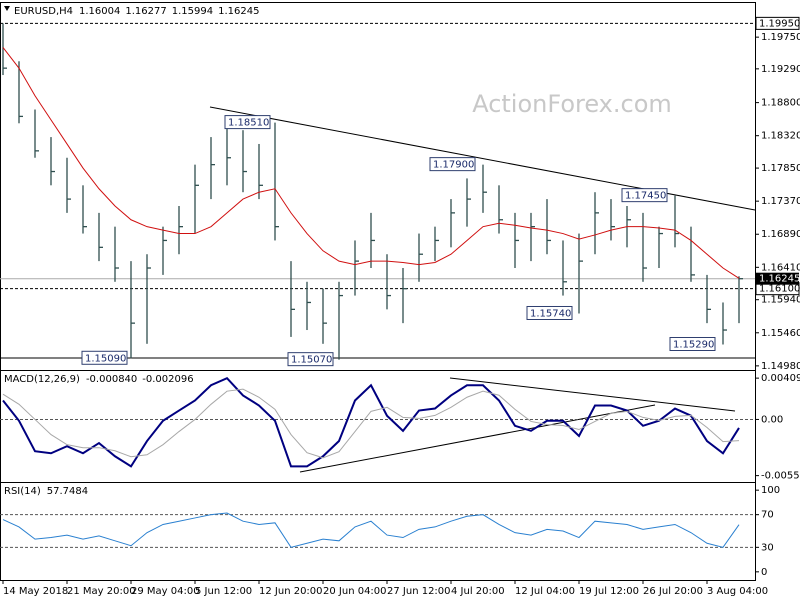 This screenshot has height=600, width=800. What do you see at coordinates (780, 333) in the screenshot?
I see `y-tick-label: 1.15460` at bounding box center [780, 333].